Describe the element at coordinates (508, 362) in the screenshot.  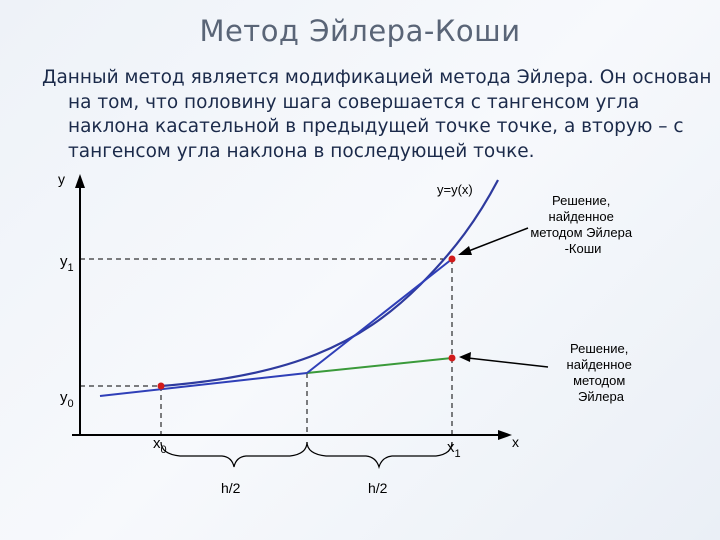
I see `euler-arrow` at that location.